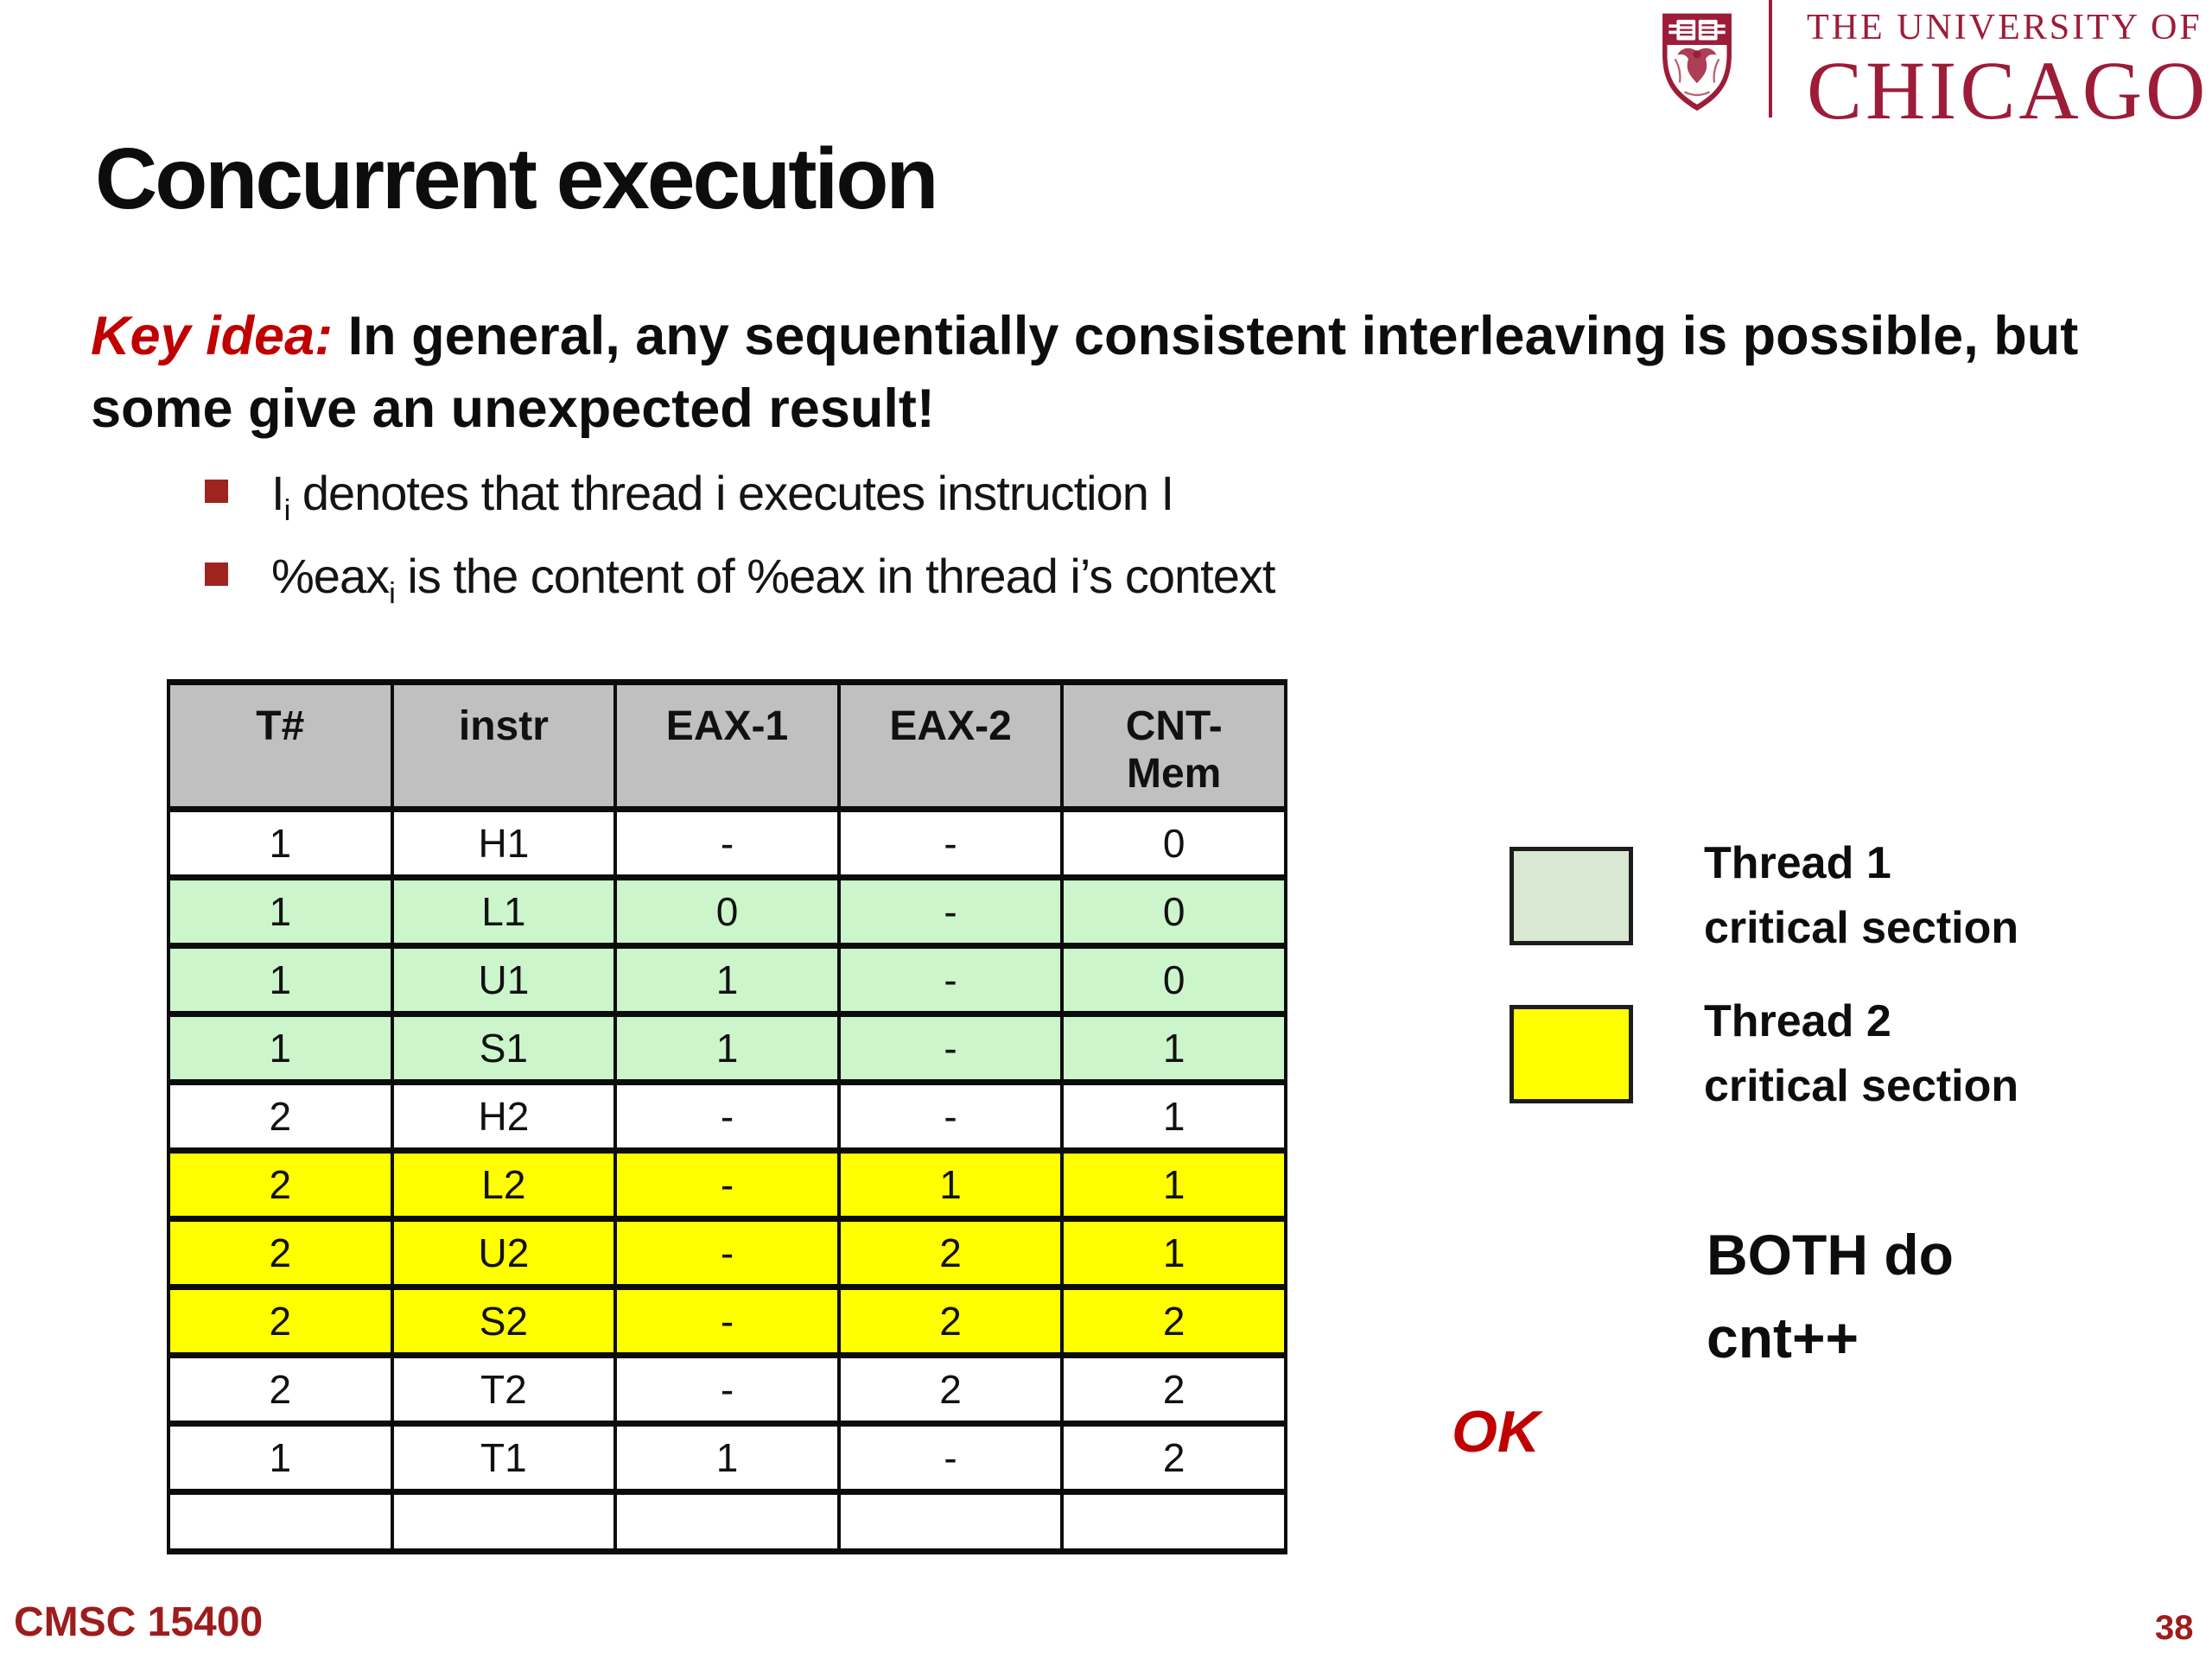 The height and width of the screenshot is (1659, 2212). What do you see at coordinates (280, 745) in the screenshot?
I see `column-header: T#` at bounding box center [280, 745].